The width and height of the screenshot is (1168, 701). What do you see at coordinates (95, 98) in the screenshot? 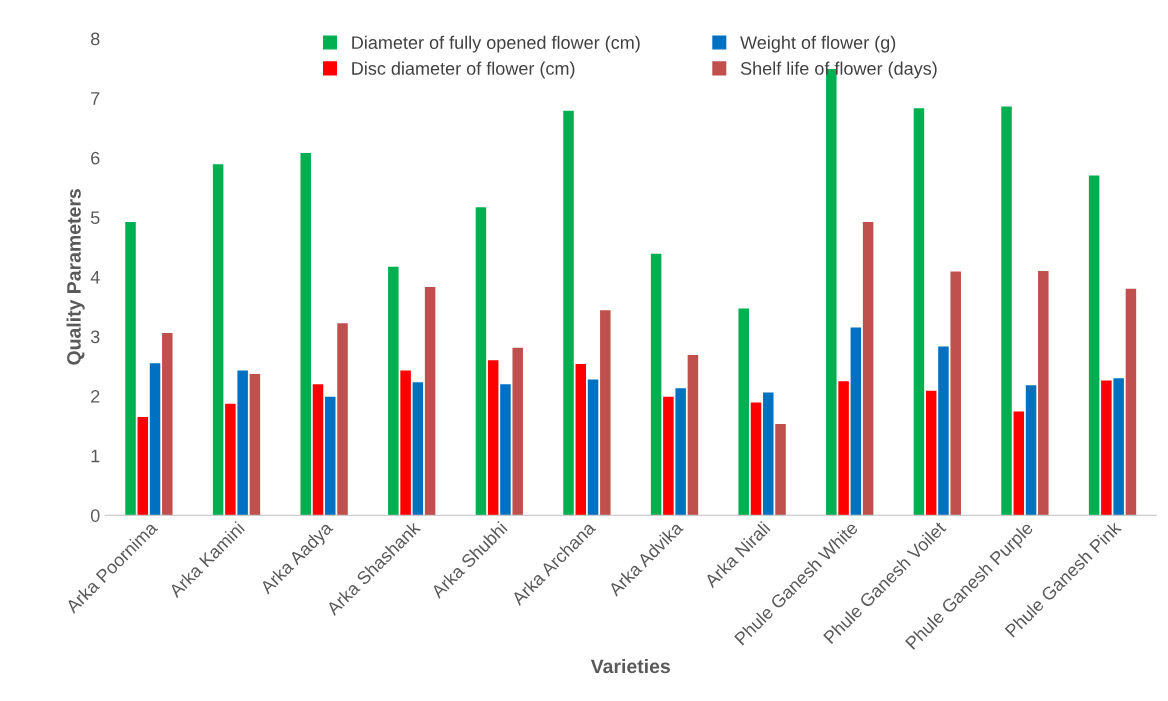
I see `y-tick-label: 7` at bounding box center [95, 98].